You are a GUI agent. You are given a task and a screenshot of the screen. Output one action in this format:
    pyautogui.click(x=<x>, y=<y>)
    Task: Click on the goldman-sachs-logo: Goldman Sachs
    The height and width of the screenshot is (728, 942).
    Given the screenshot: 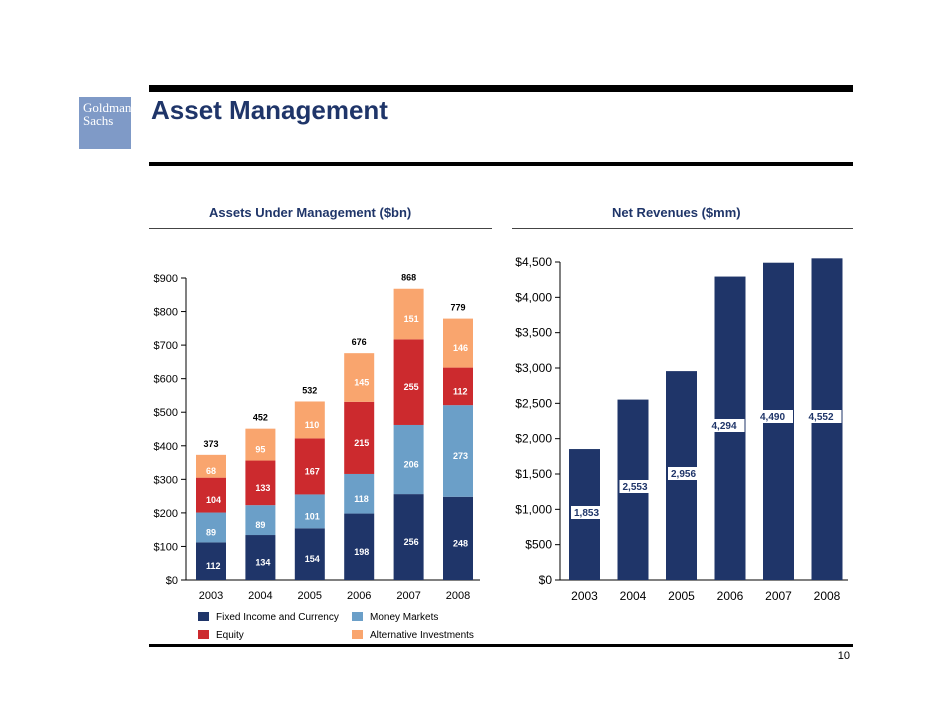 What is the action you would take?
    pyautogui.click(x=105, y=123)
    